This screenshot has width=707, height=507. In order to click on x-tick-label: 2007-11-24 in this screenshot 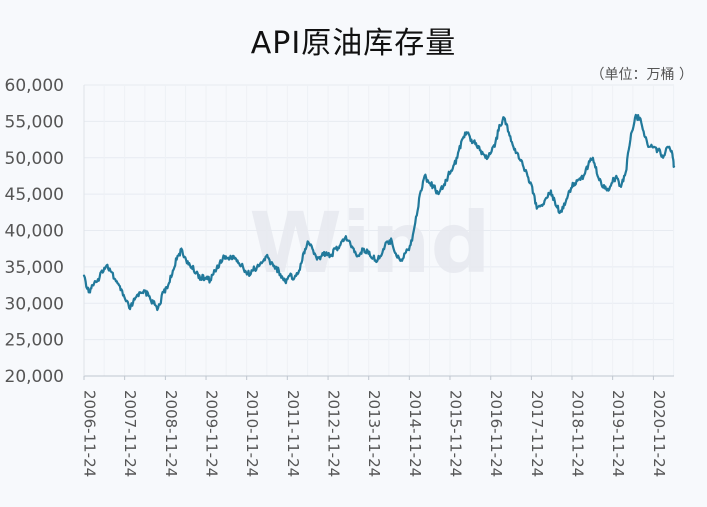, I will do `click(130, 433)`.